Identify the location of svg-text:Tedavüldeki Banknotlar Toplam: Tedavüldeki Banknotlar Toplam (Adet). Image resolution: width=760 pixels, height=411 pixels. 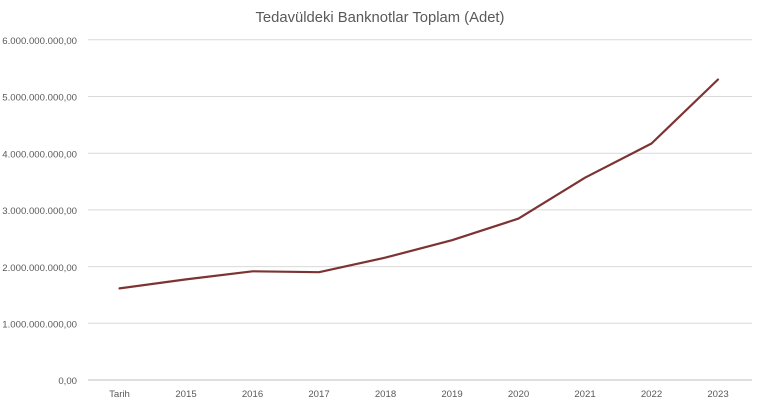
(380, 18).